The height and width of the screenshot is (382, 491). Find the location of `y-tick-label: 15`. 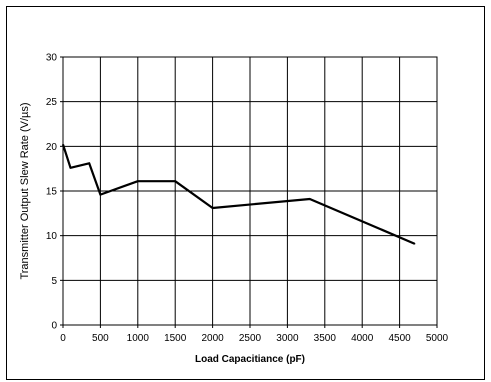

y-tick-label: 15 is located at coordinates (52, 192).